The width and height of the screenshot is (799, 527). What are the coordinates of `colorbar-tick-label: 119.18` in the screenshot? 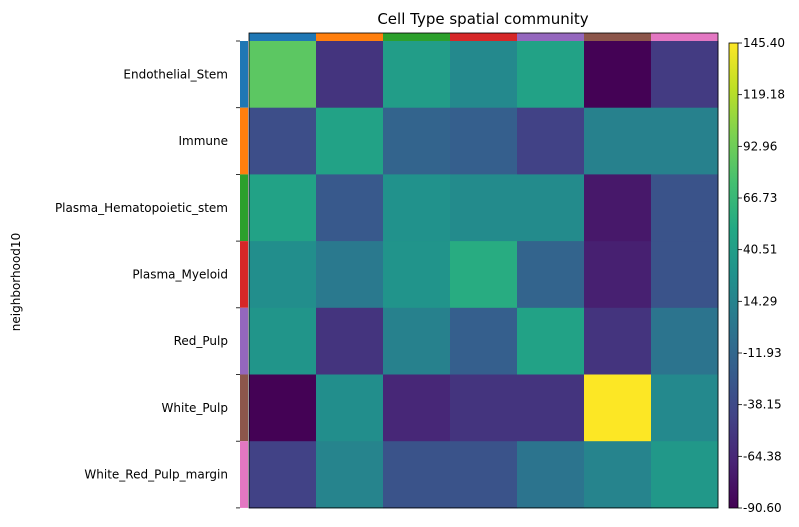 It's located at (764, 95).